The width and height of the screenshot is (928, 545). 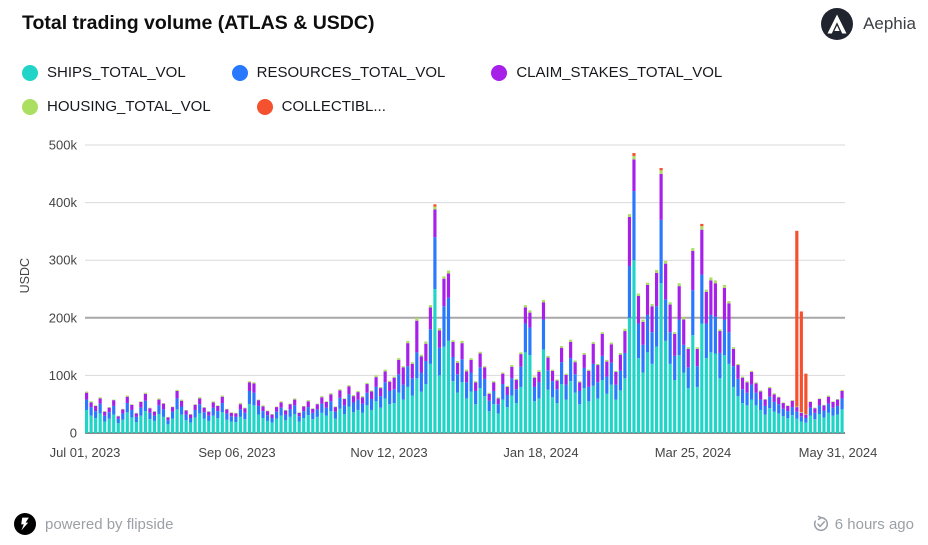 What do you see at coordinates (821, 524) in the screenshot?
I see `refresh-check-icon` at bounding box center [821, 524].